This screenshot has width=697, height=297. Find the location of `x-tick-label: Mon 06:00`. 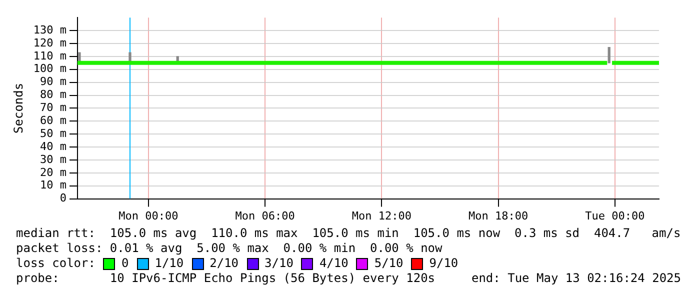

x-tick-label: Mon 06:00 is located at coordinates (265, 215).